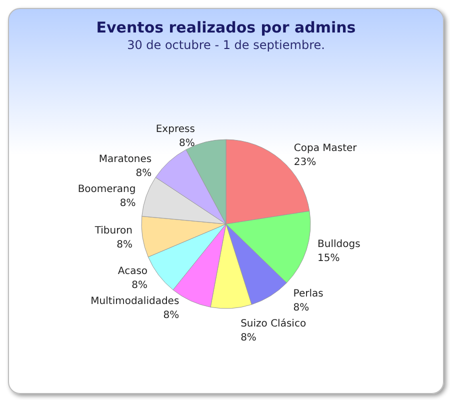 This screenshot has width=450, height=400. Describe the element at coordinates (135, 302) in the screenshot. I see `slice-label: Multimodalidades` at that location.